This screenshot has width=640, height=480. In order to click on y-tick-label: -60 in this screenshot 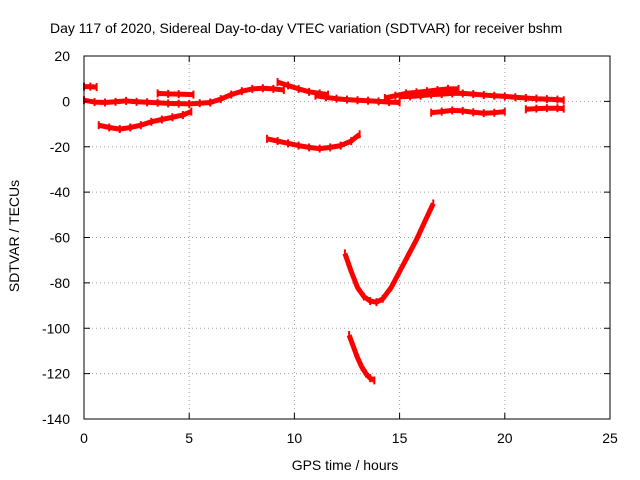, I will do `click(60, 238)`.